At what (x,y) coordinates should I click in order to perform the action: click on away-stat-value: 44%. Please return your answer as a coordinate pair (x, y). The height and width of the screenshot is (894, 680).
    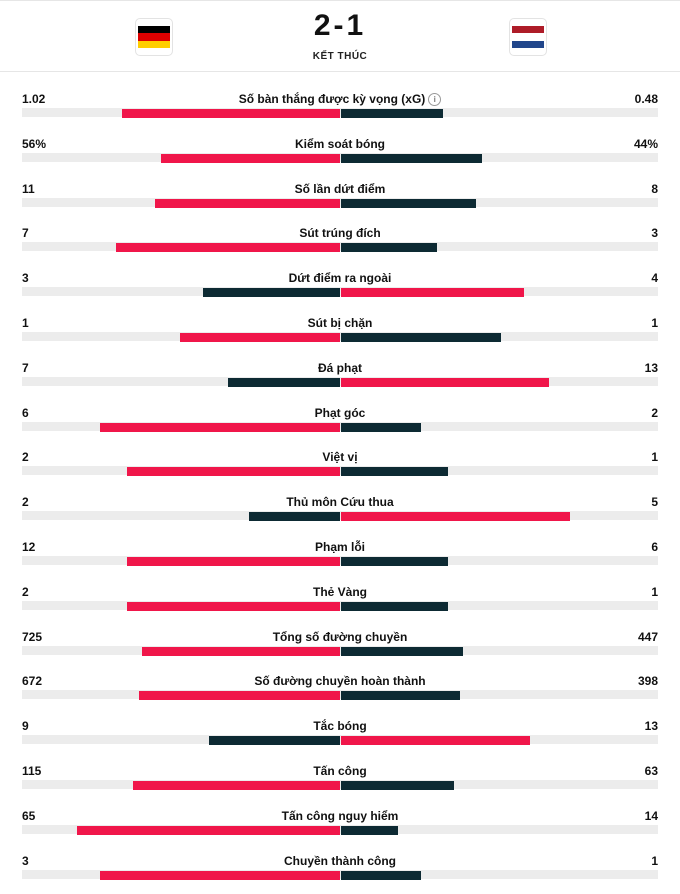
    Looking at the image, I should click on (645, 143).